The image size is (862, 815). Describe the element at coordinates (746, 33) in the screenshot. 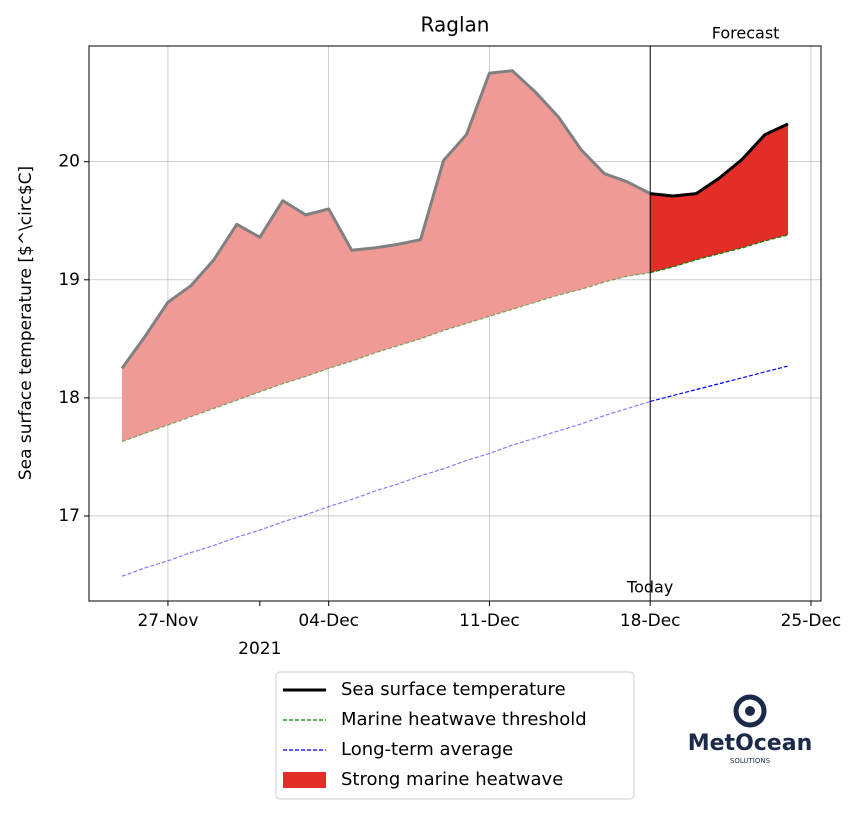

I see `forecast-label: Forecast` at that location.